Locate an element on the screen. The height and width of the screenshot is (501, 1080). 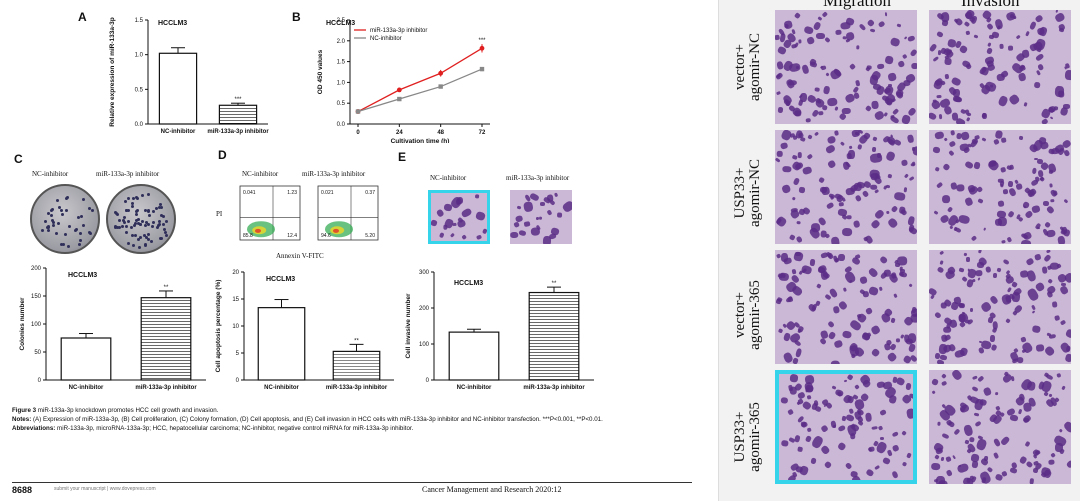
y-tick-label: 150 is located at coordinates (36, 297).